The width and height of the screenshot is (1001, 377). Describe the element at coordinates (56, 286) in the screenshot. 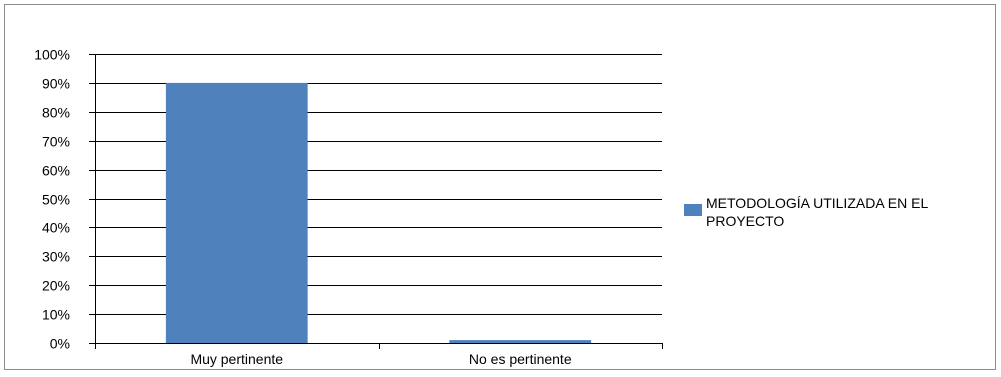

I see `y-tick-label: 20%` at that location.